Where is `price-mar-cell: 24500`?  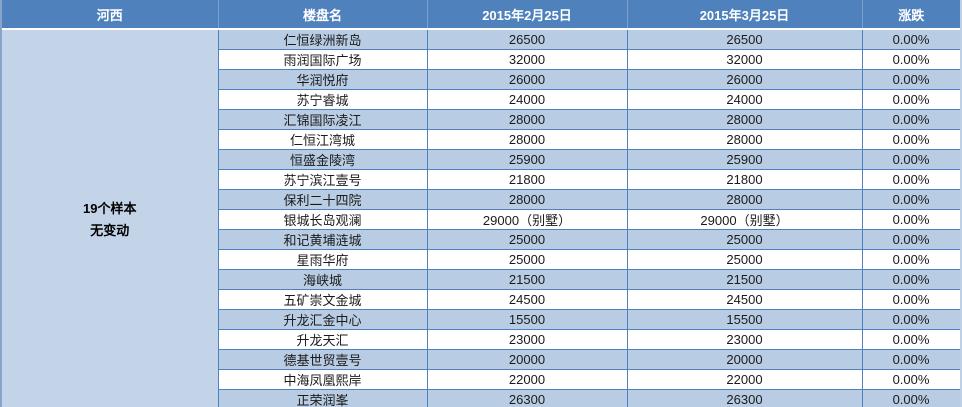
price-mar-cell: 24500 is located at coordinates (744, 299).